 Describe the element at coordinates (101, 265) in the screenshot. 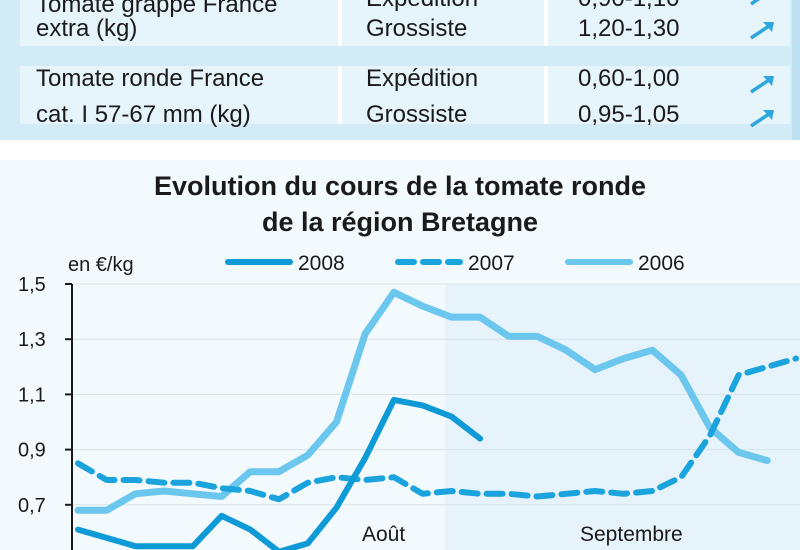

I see `y-unit-label: en €/kg` at that location.